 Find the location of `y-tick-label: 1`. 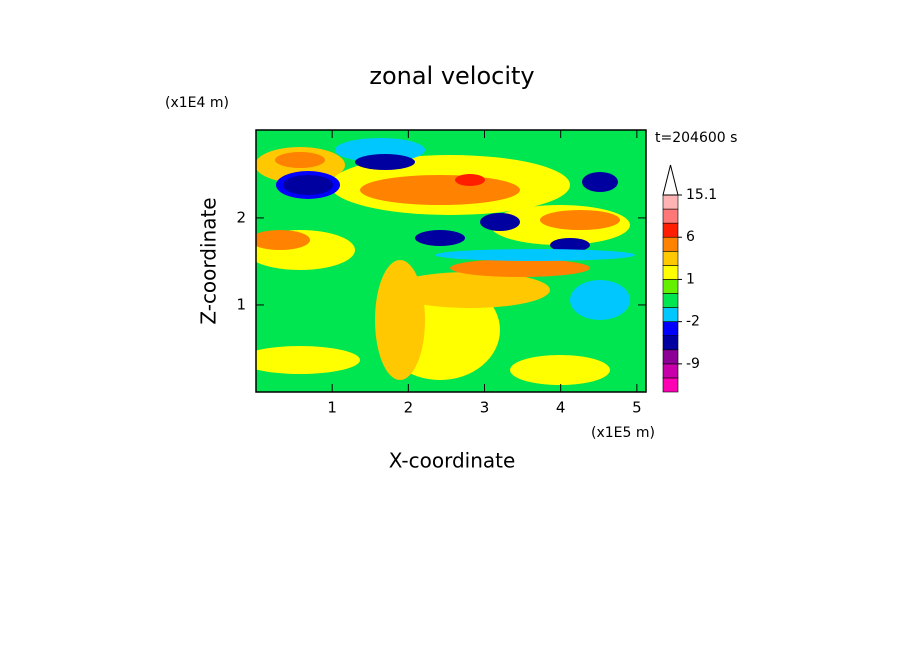

y-tick-label: 1 is located at coordinates (241, 304).